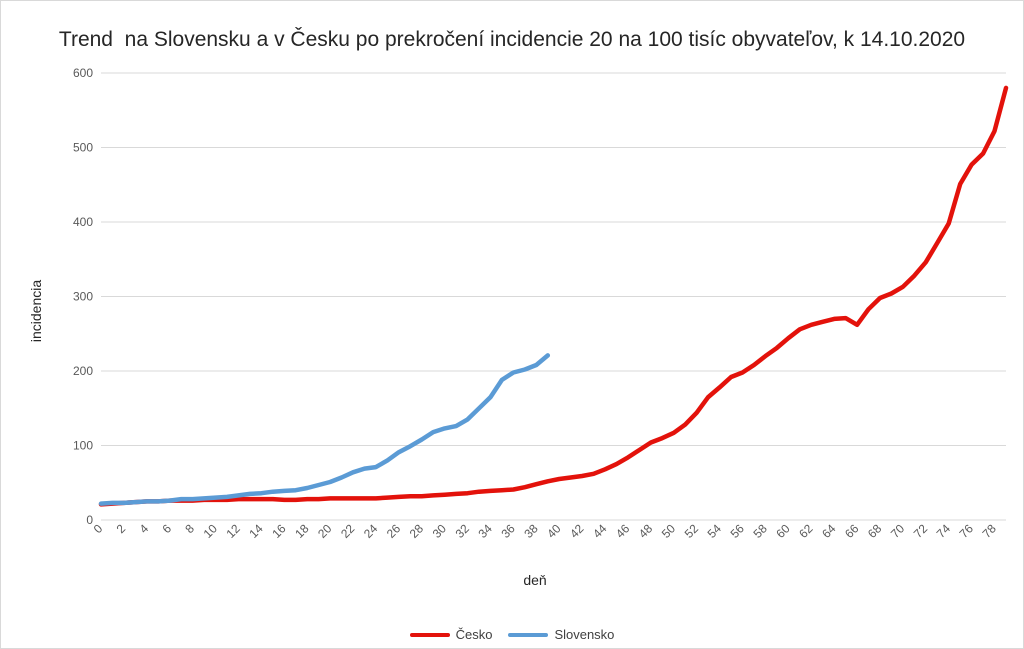 The height and width of the screenshot is (649, 1024). Describe the element at coordinates (83, 148) in the screenshot. I see `y-tick-label: 500` at that location.